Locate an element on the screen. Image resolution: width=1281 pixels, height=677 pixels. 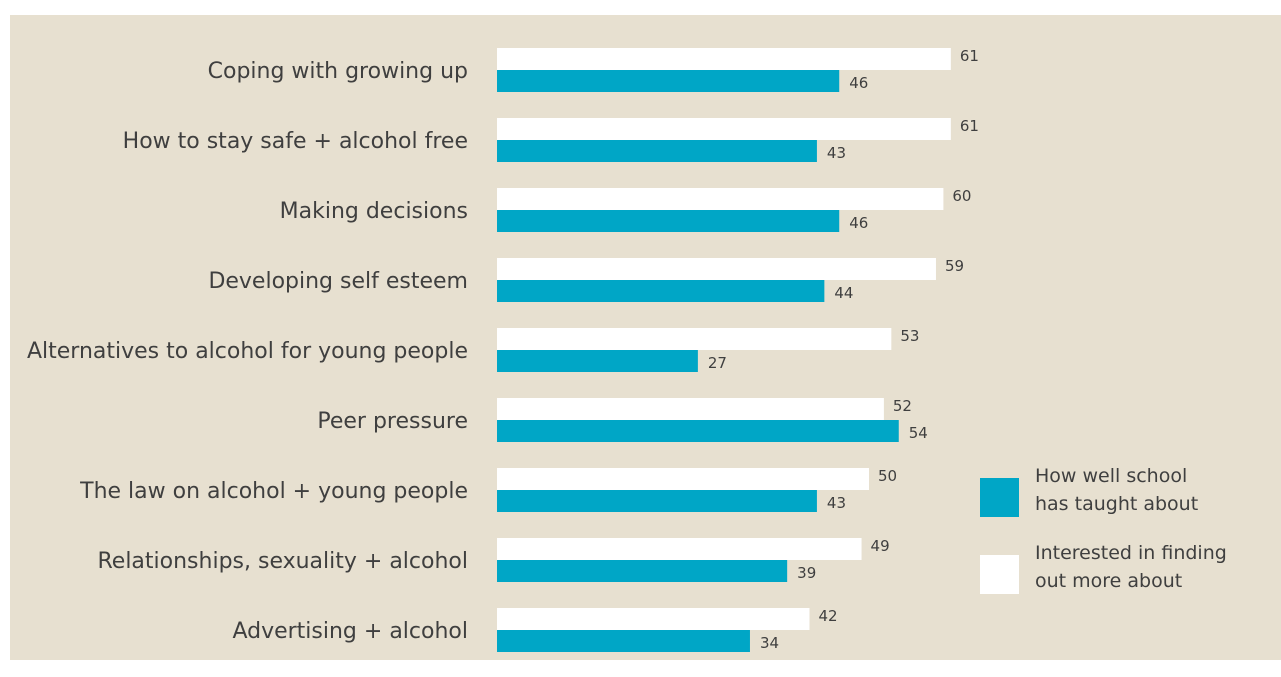
value-label-school: 44 is located at coordinates (843, 293).